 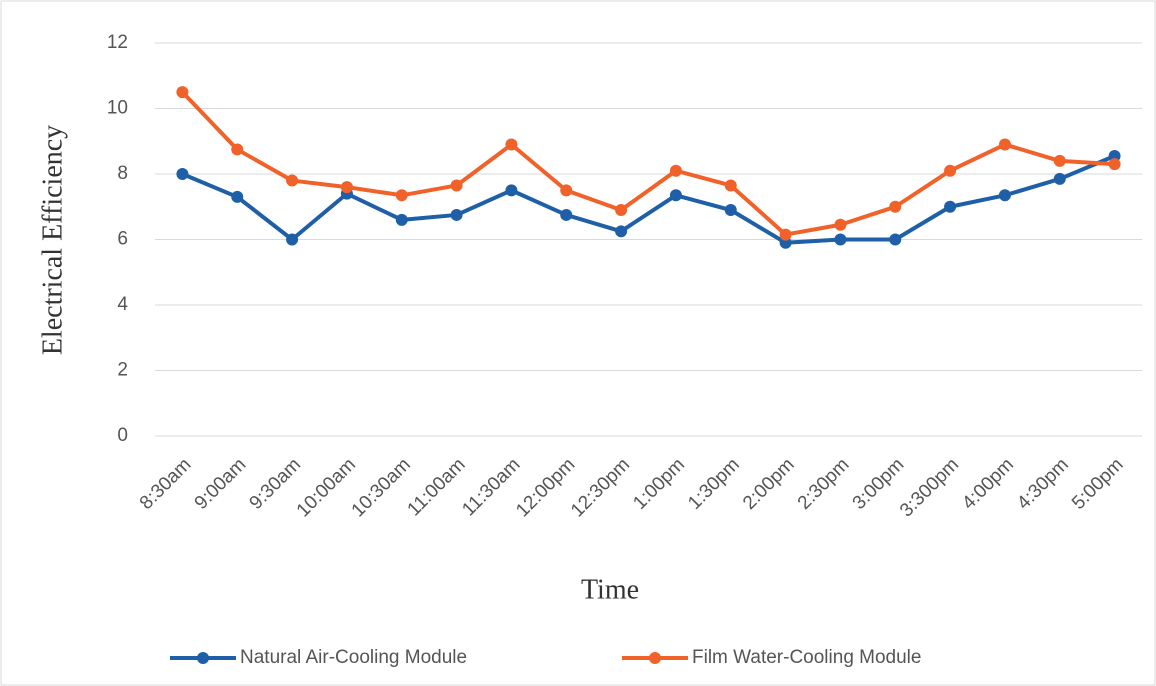 I want to click on y-tick-label: 6, so click(x=122, y=239).